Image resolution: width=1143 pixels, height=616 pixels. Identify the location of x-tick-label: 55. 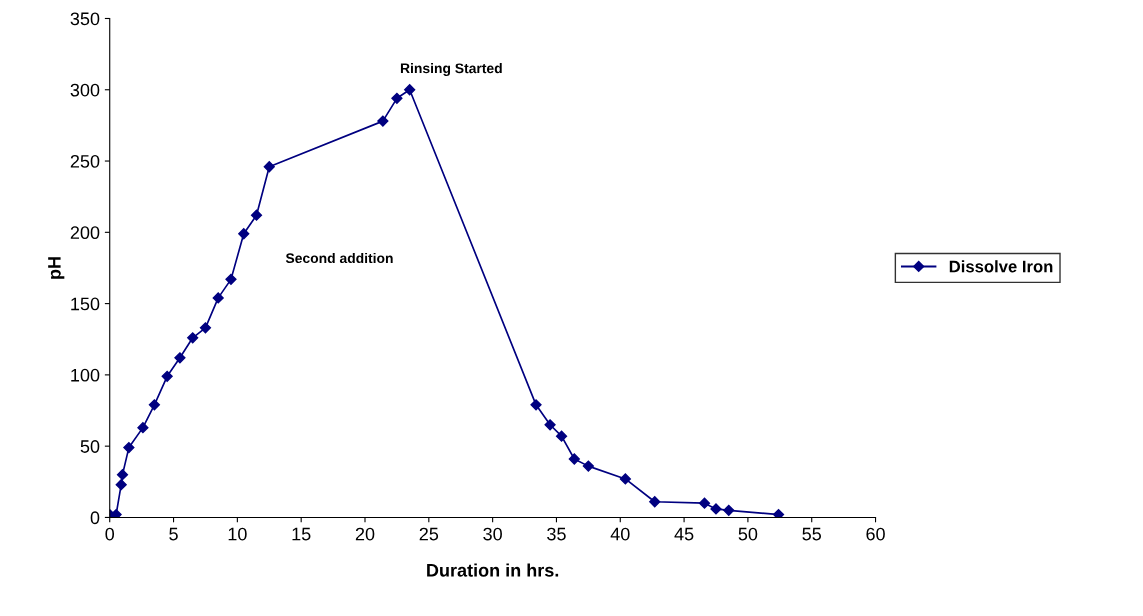
(812, 534).